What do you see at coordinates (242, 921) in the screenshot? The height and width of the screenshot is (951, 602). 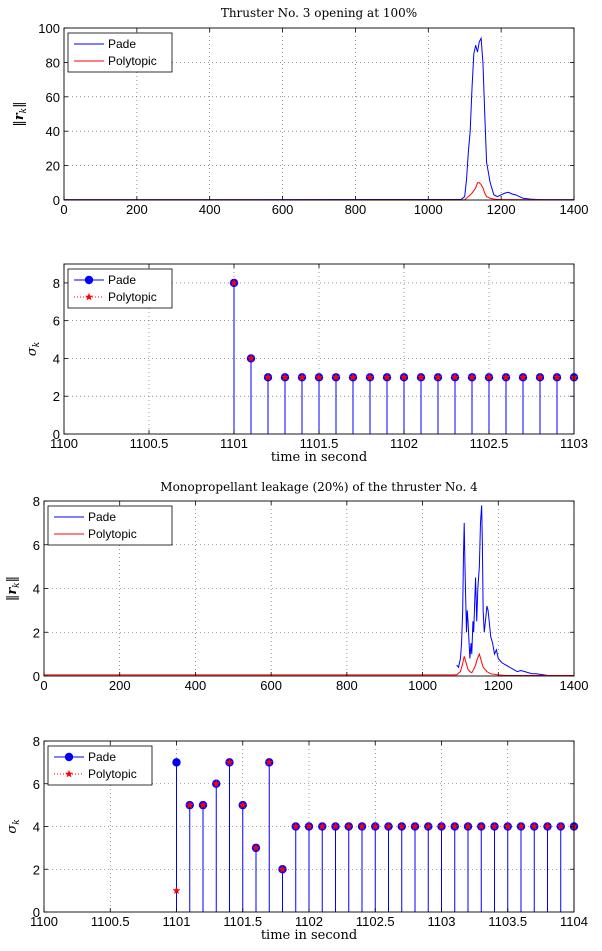 I see `x-tick-label: 1101.5` at bounding box center [242, 921].